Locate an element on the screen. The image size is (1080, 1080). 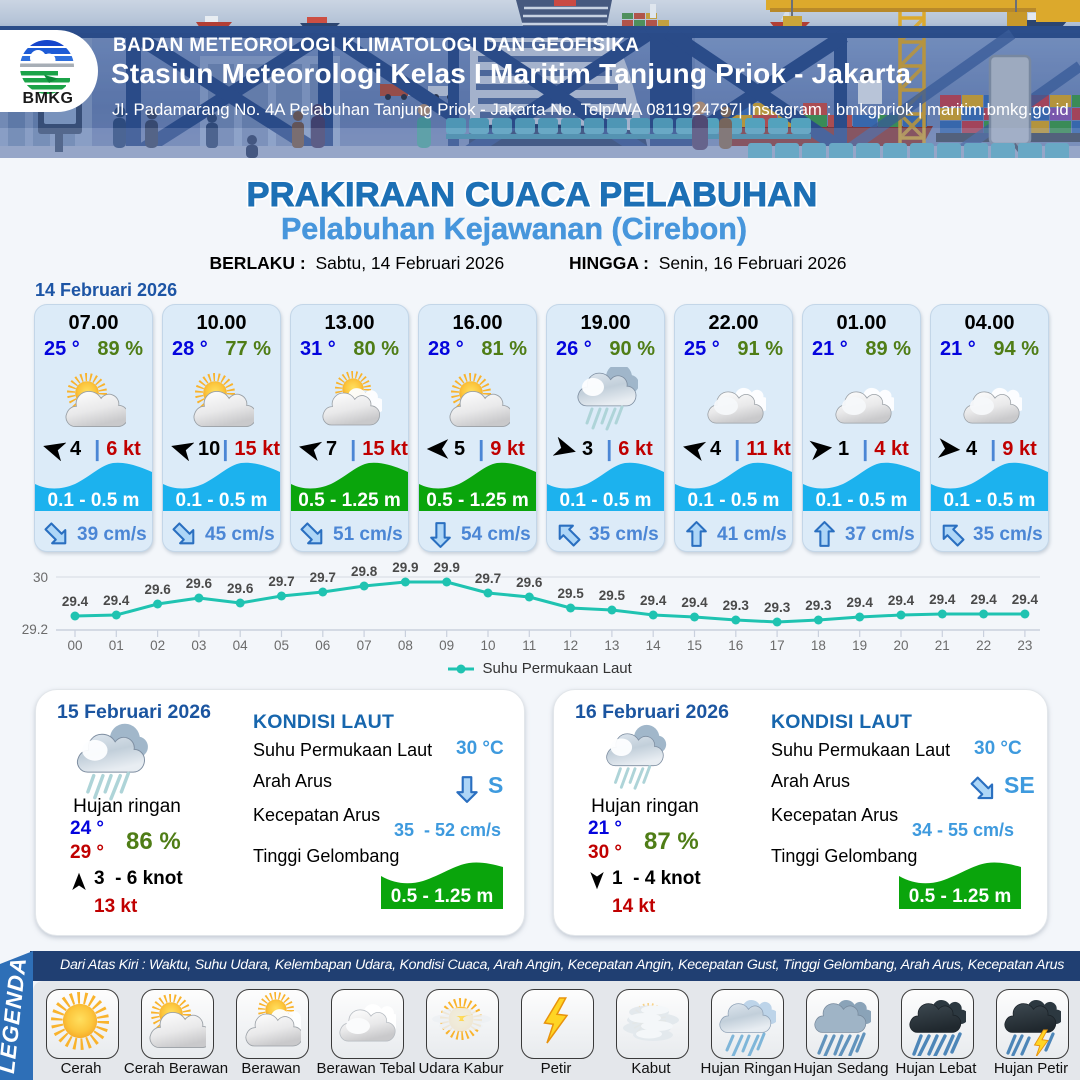
svg-text: 13 is located at coordinates (611, 645).